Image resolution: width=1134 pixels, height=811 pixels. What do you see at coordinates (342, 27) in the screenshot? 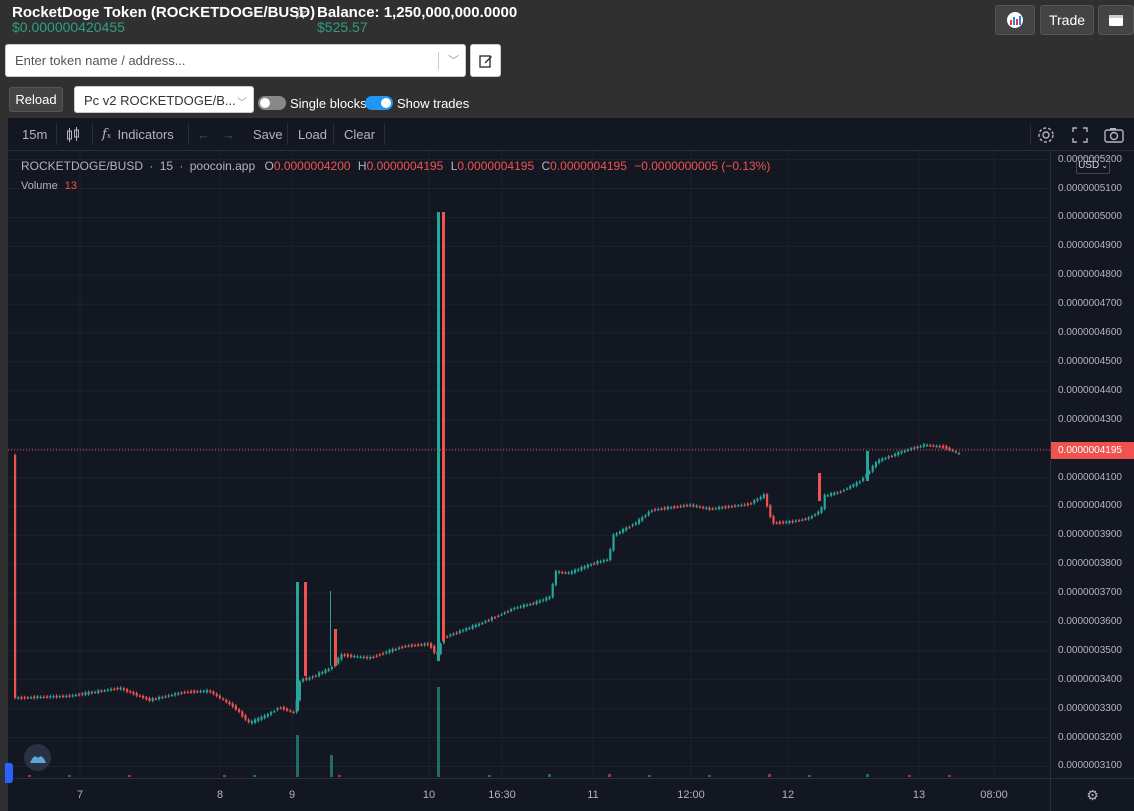
I see `balance-usd: $525.57` at bounding box center [342, 27].